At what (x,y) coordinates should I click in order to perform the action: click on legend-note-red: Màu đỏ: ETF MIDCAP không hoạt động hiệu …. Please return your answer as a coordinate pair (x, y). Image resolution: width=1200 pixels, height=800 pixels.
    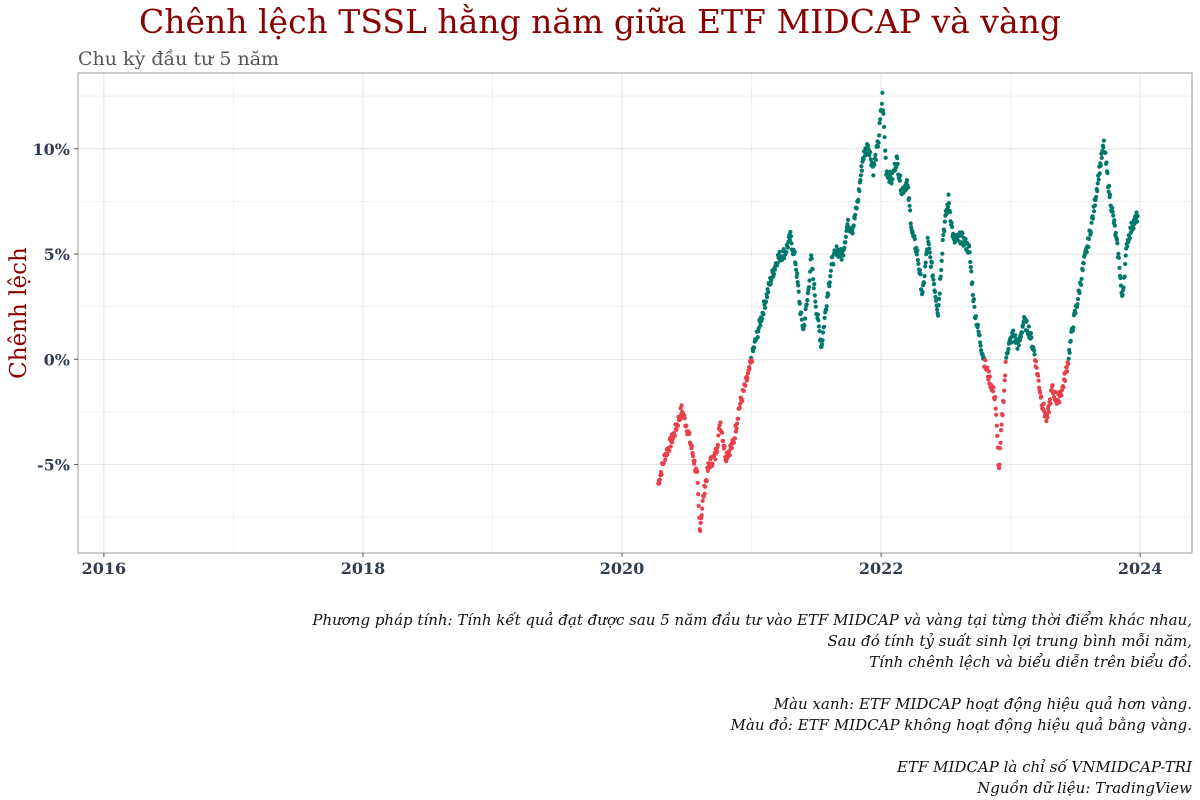
    Looking at the image, I should click on (961, 725).